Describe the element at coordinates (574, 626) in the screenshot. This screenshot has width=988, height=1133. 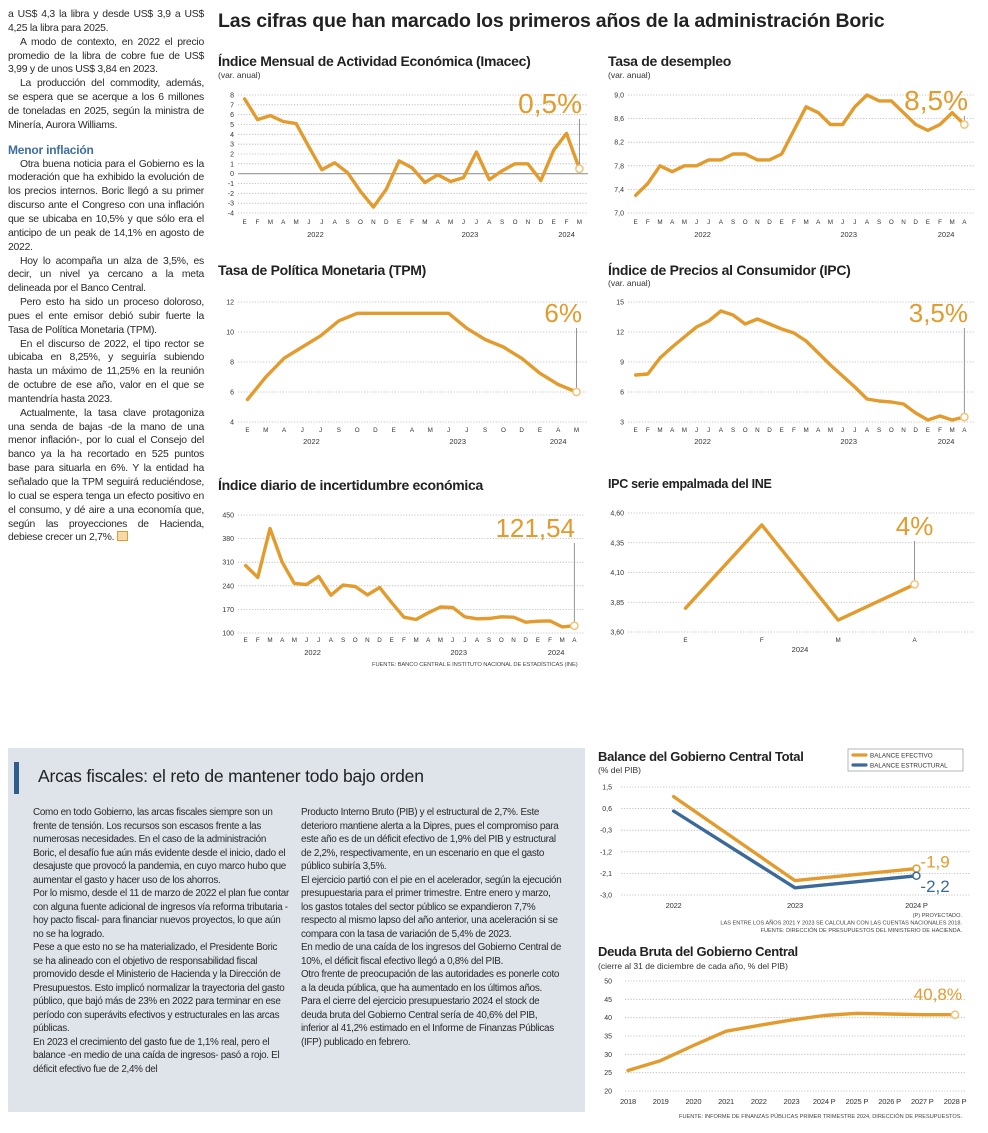
I see `last-point-marker` at that location.